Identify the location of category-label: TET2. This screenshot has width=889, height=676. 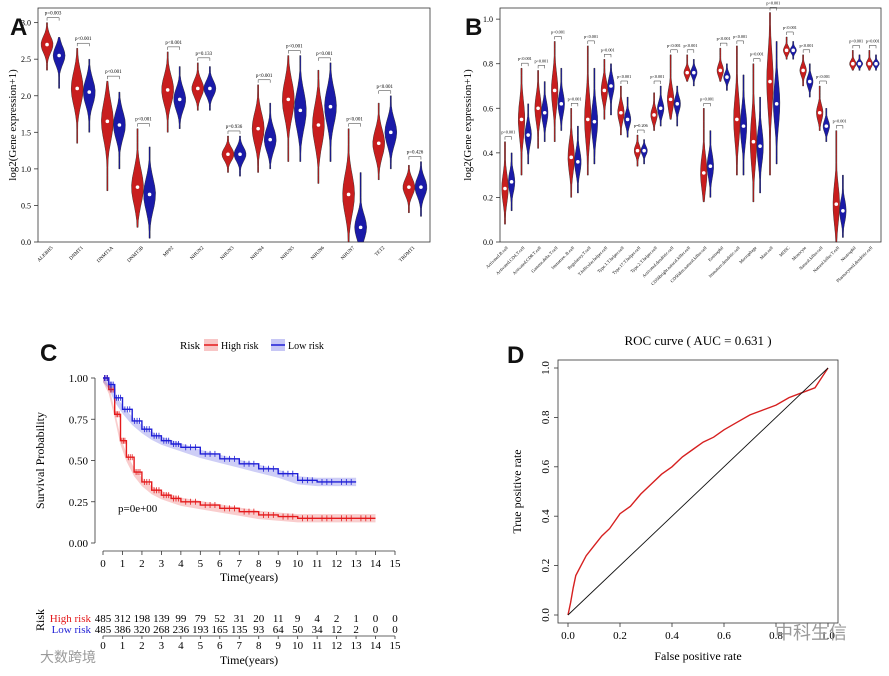
(380, 252).